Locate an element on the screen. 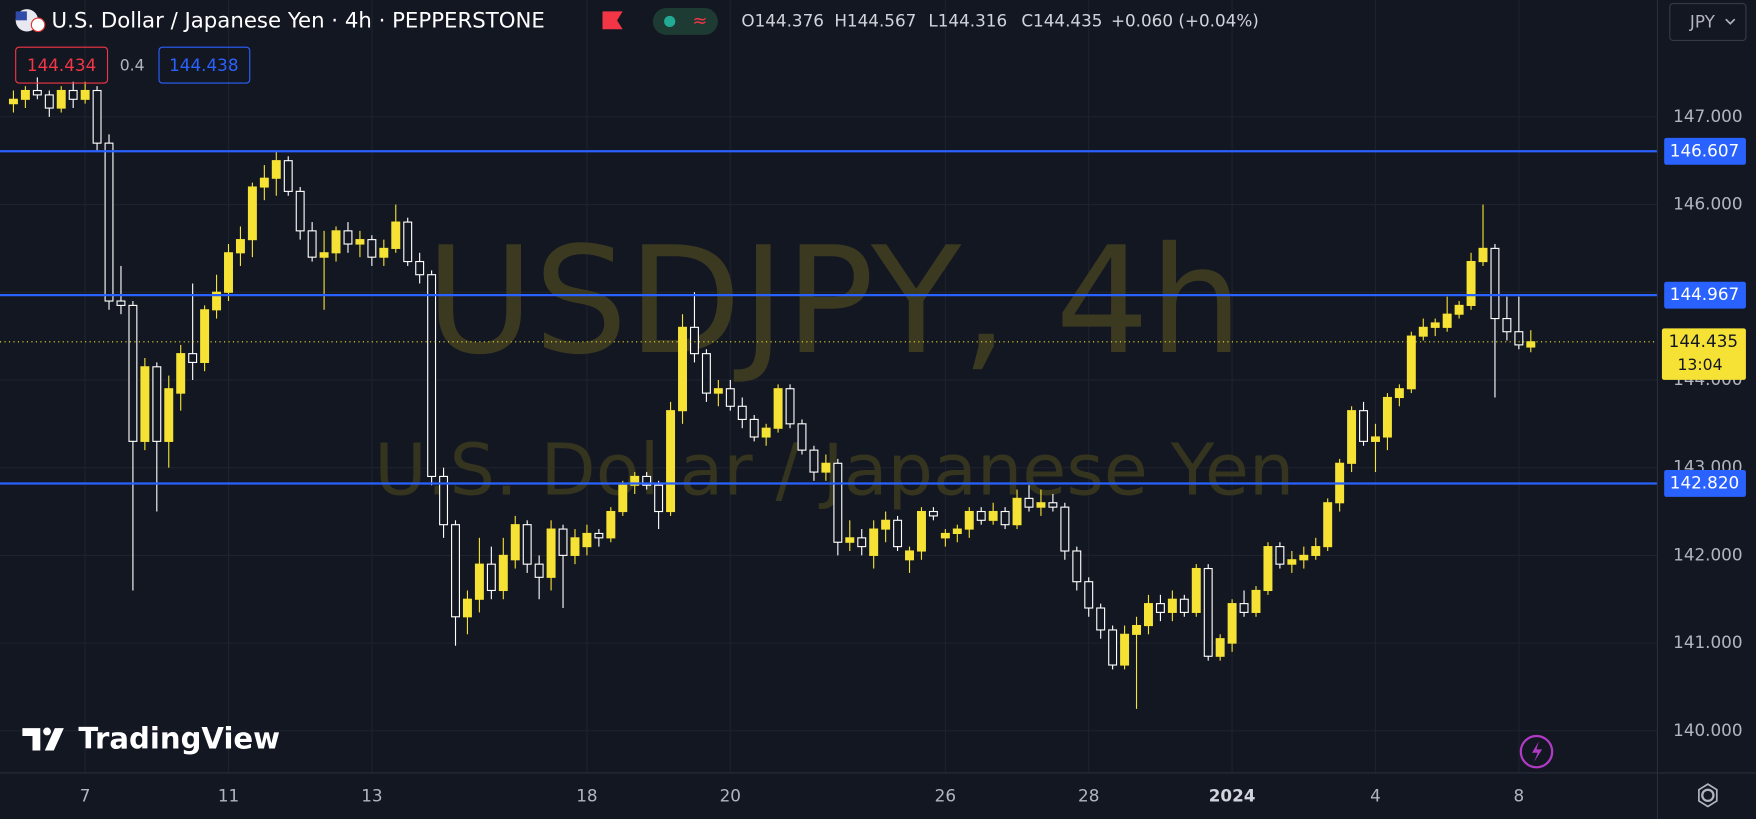 This screenshot has width=1756, height=819. buy-box is located at coordinates (204, 65).